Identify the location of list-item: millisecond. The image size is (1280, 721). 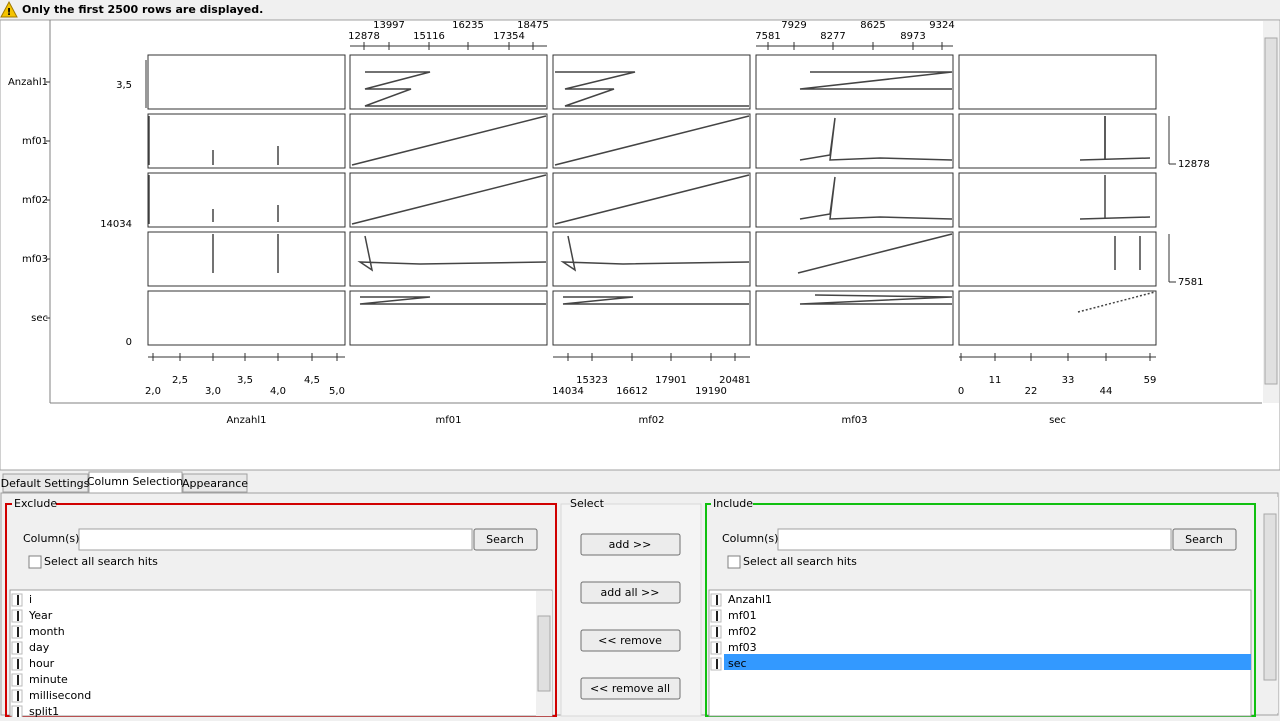
(60, 695).